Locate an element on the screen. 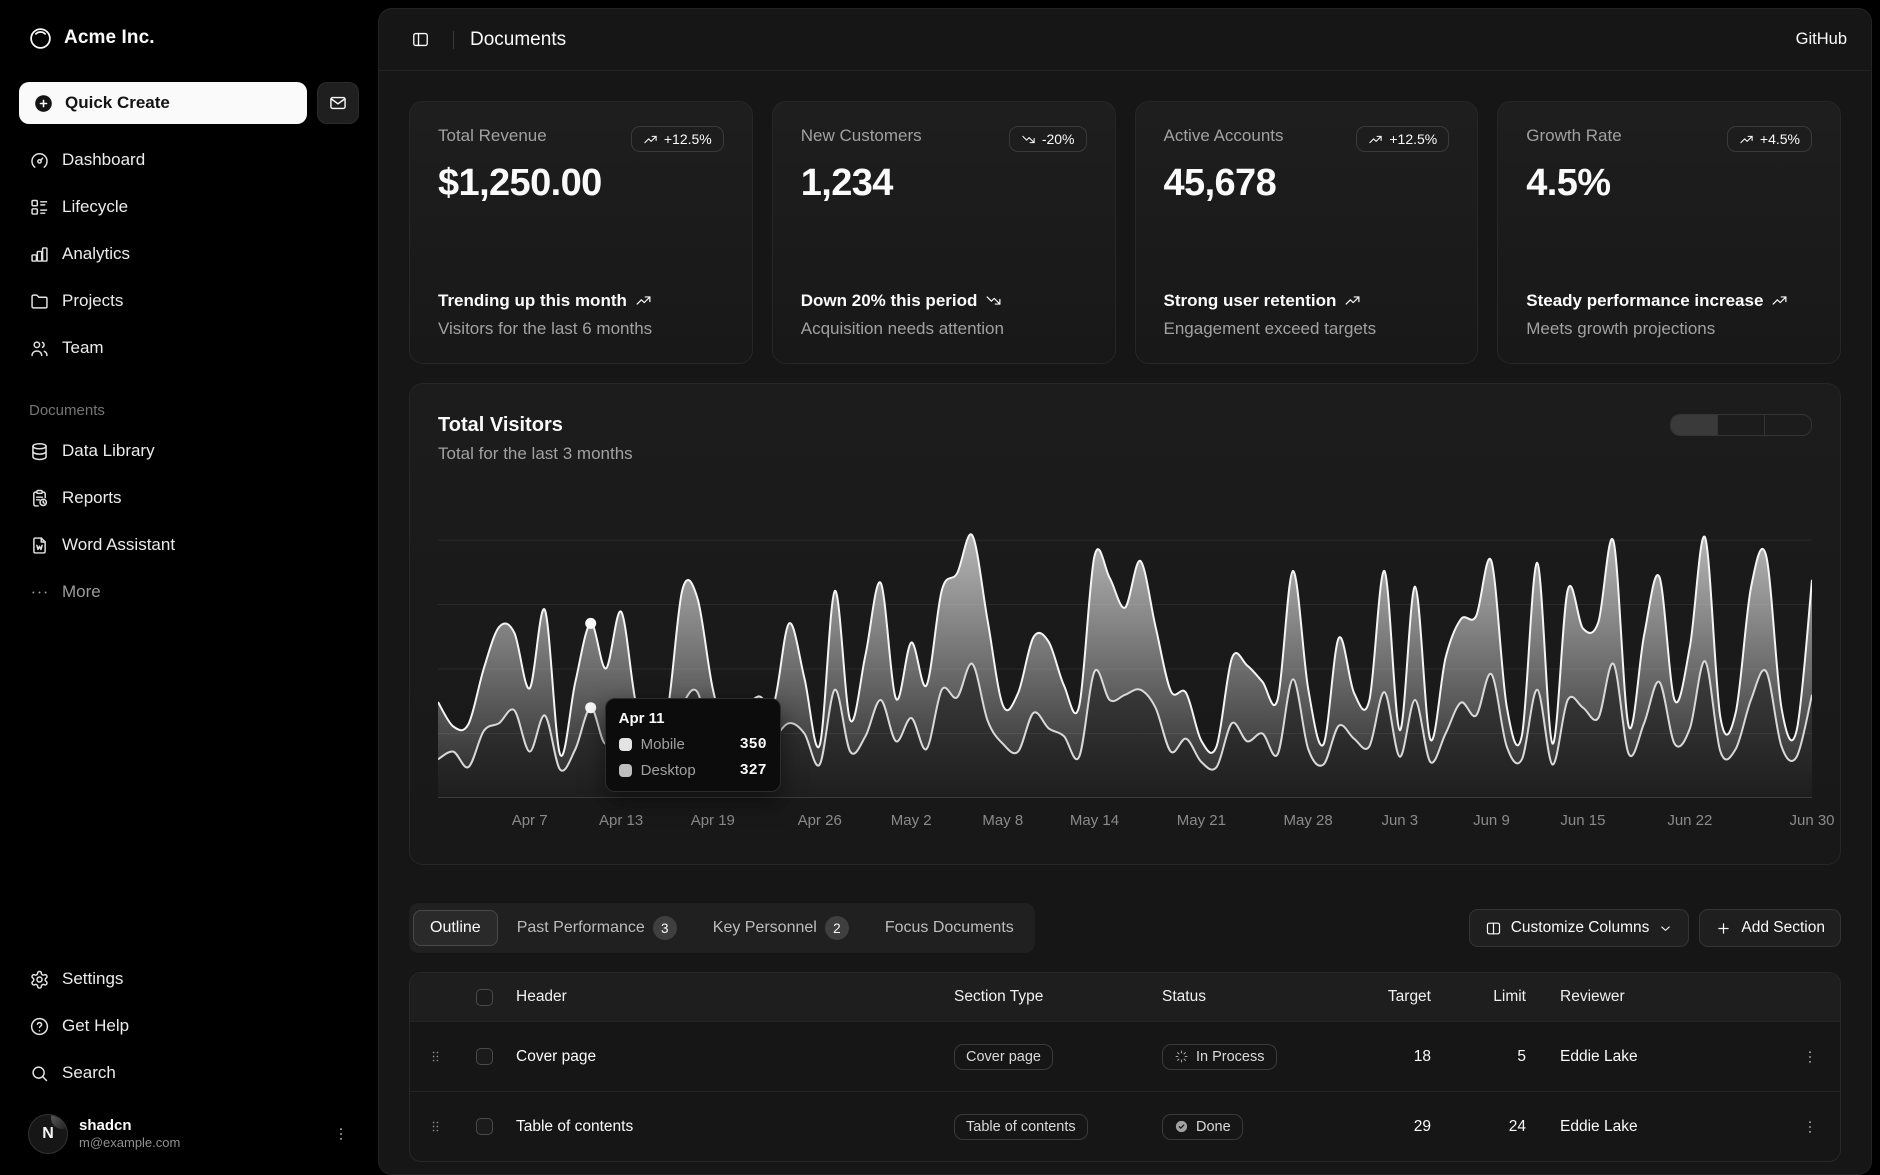 The image size is (1880, 1175). quick-create-button: Quick Create is located at coordinates (163, 103).